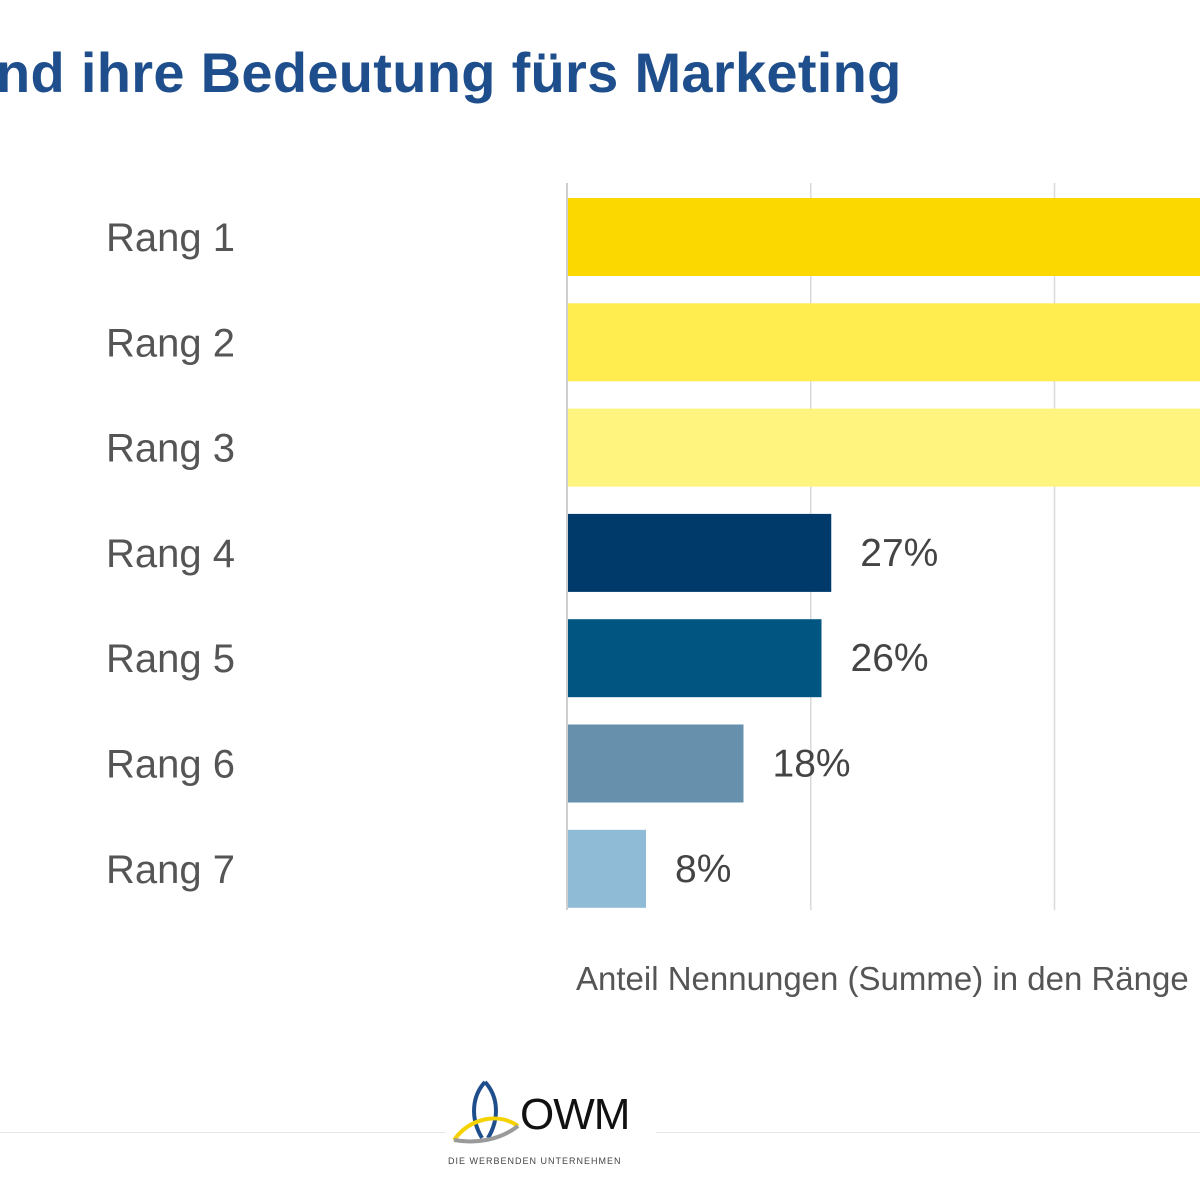 This screenshot has width=1200, height=1200. I want to click on category-label: Rang 5, so click(170, 659).